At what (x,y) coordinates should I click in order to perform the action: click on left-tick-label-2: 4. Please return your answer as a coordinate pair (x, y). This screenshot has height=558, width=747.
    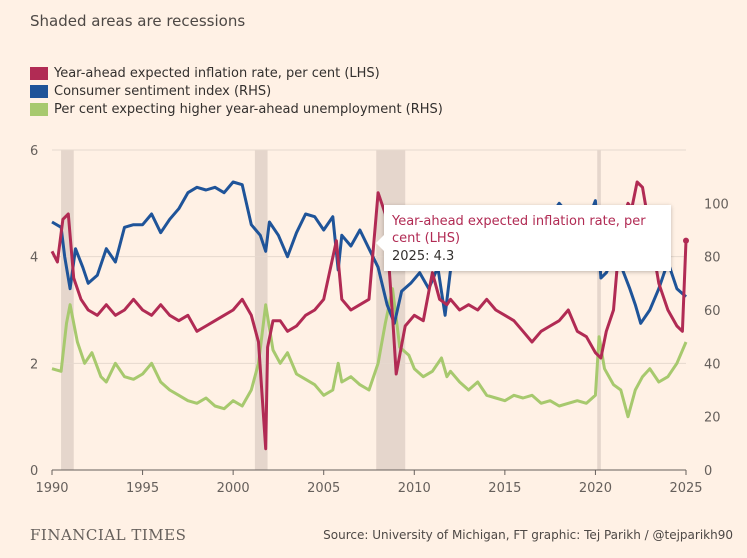
    Looking at the image, I should click on (34, 258).